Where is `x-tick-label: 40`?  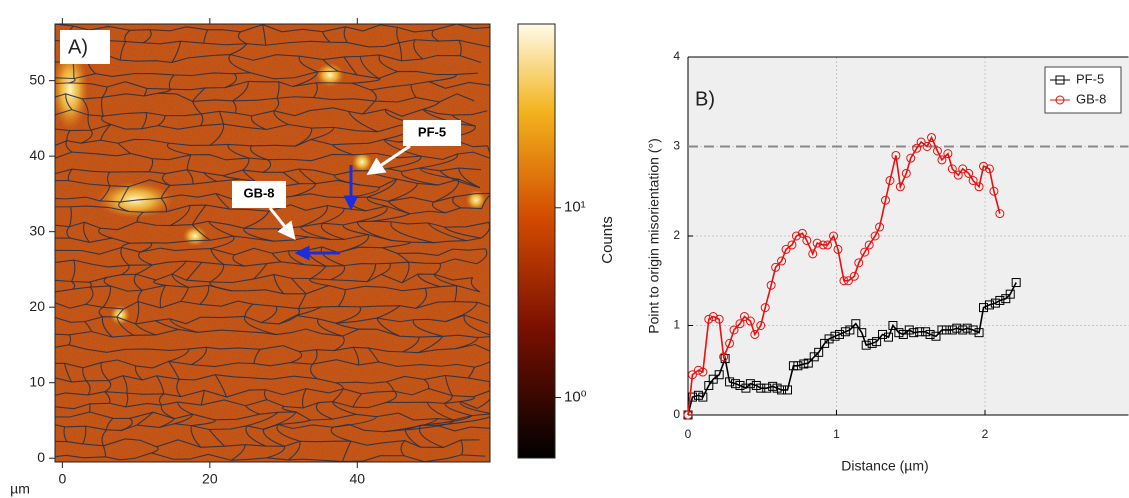
x-tick-label: 40 is located at coordinates (357, 479).